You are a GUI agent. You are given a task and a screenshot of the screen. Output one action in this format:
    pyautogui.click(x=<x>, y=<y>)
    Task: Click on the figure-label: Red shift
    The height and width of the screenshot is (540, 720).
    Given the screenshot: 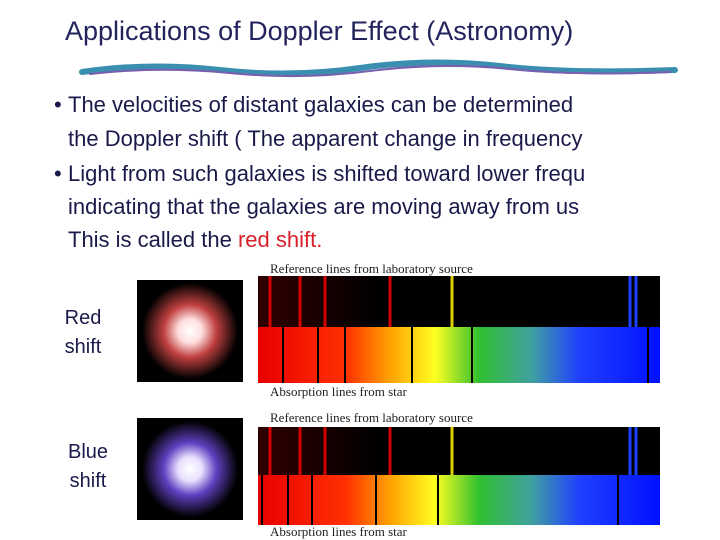 What is the action you would take?
    pyautogui.click(x=83, y=333)
    